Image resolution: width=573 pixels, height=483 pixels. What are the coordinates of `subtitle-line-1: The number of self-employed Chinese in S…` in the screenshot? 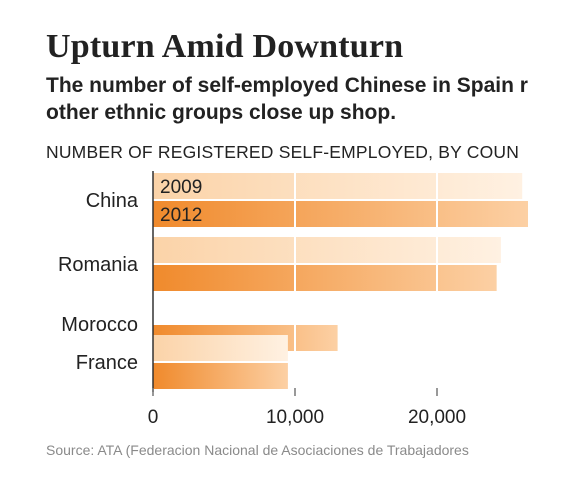 It's located at (287, 85).